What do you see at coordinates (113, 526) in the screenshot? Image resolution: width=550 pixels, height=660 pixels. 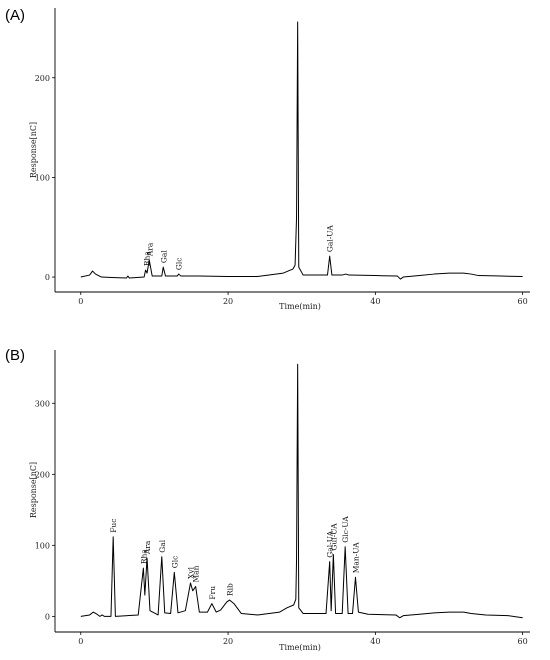 I see `peak-label: Fuc` at bounding box center [113, 526].